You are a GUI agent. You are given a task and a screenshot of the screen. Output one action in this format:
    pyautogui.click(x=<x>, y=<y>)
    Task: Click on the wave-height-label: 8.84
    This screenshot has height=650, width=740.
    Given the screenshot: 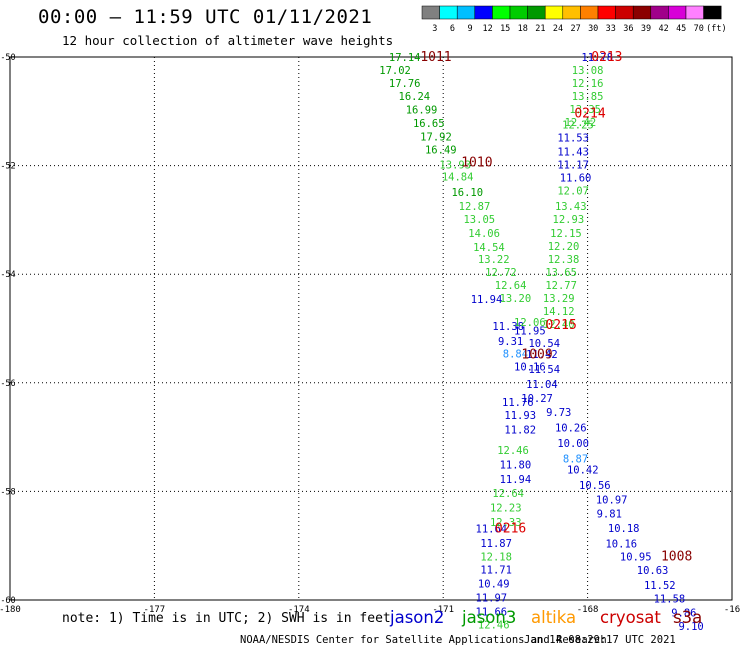 What is the action you would take?
    pyautogui.click(x=515, y=354)
    